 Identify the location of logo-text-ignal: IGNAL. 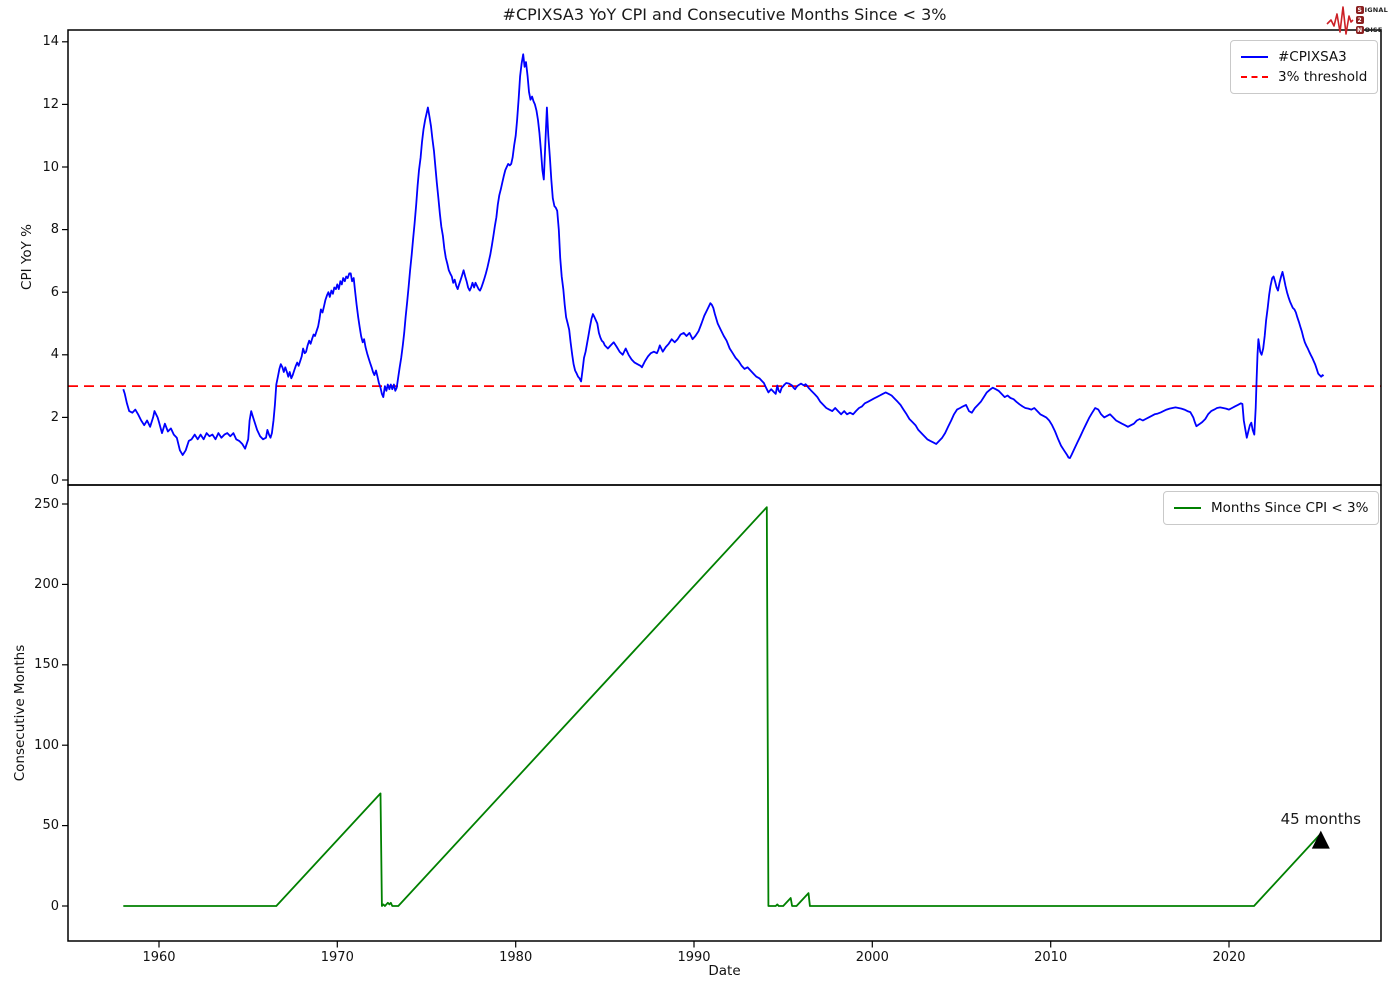
(1376, 10).